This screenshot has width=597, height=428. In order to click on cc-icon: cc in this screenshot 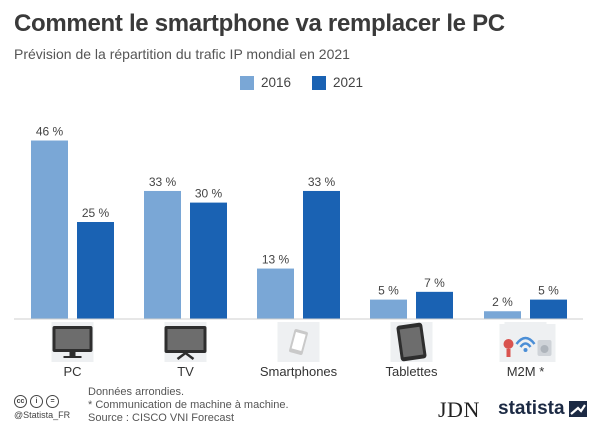, I will do `click(20, 401)`.